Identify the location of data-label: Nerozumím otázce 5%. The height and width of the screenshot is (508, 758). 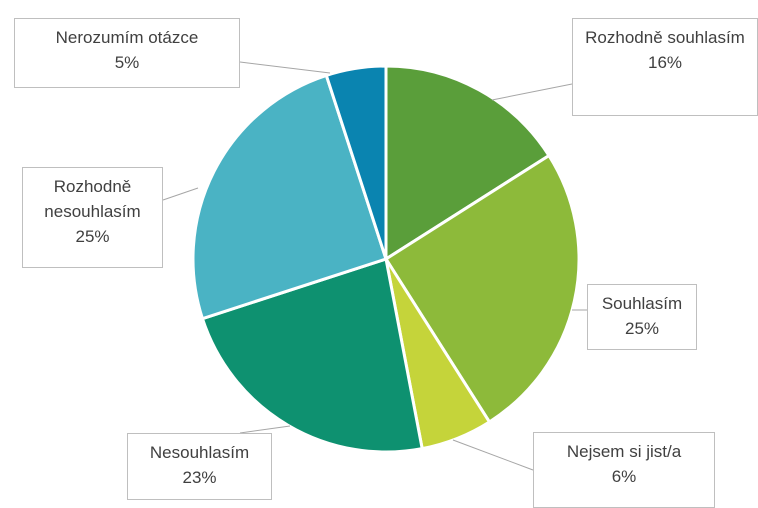
(127, 53).